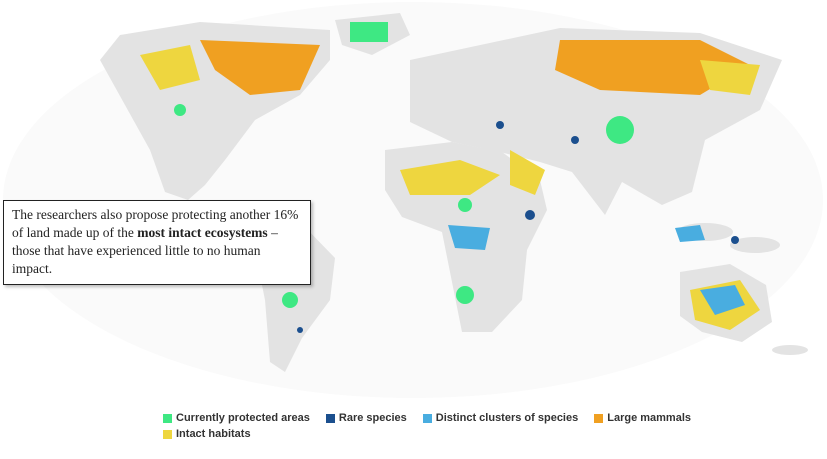 This screenshot has width=827, height=459. Describe the element at coordinates (213, 434) in the screenshot. I see `legend-label: Intact habitats` at that location.